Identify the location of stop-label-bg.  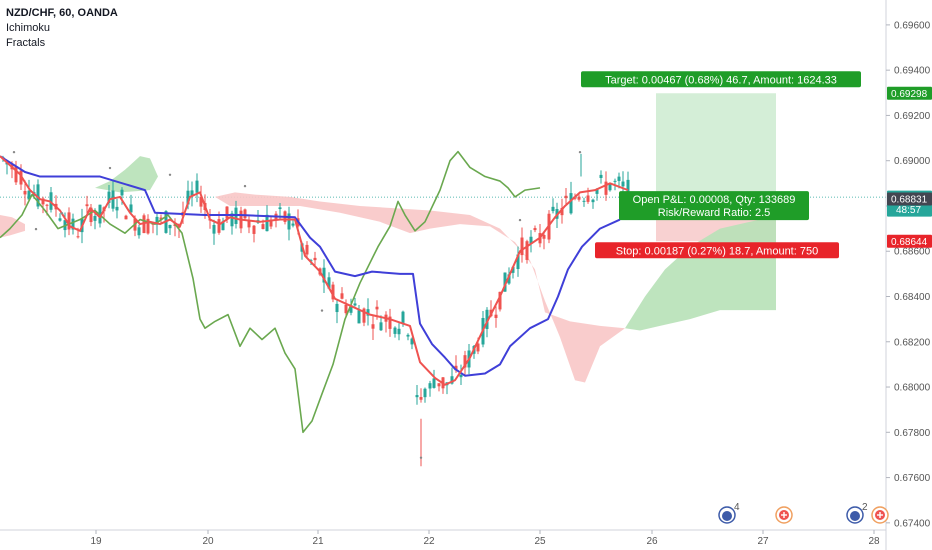
(717, 250).